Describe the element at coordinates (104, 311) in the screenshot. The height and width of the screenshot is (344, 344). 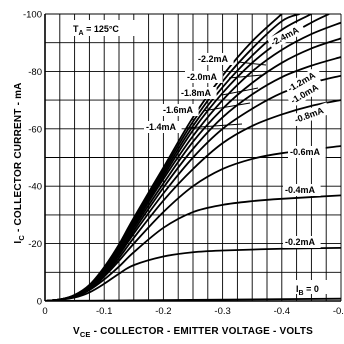
I see `x-tick-label: -0.1` at that location.